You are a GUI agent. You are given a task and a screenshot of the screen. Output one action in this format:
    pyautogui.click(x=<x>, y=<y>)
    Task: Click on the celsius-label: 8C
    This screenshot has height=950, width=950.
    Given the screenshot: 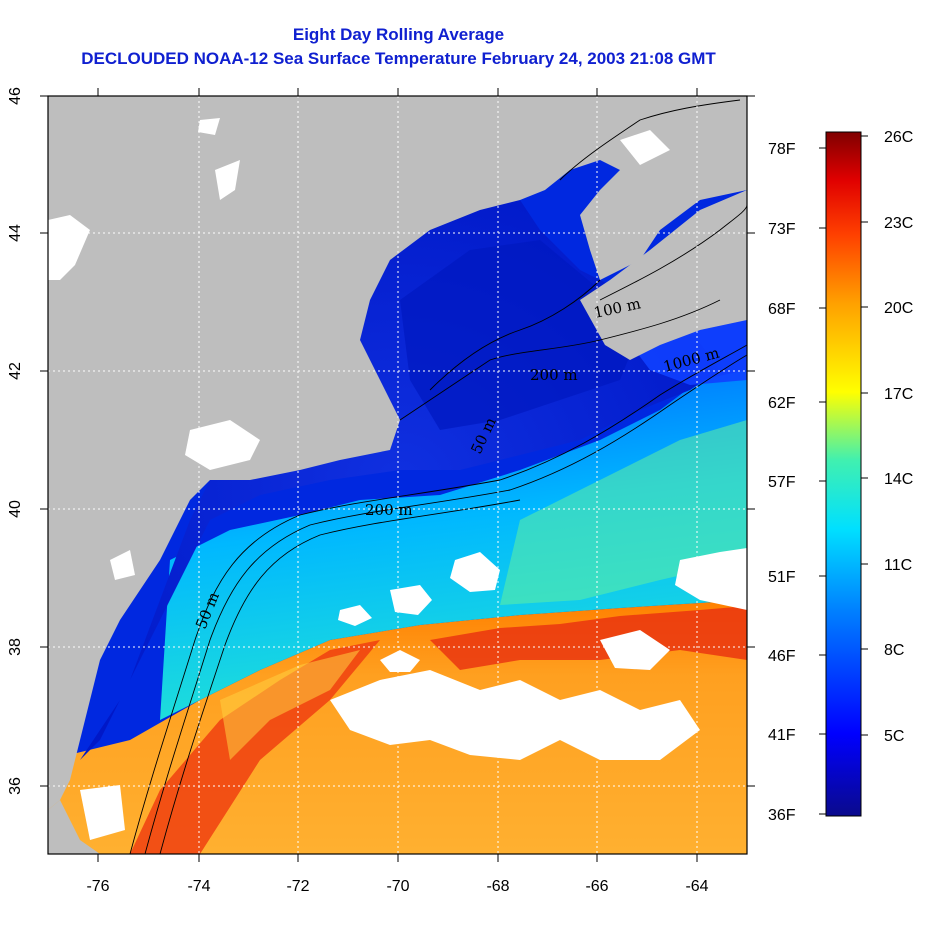 What is the action you would take?
    pyautogui.click(x=894, y=650)
    